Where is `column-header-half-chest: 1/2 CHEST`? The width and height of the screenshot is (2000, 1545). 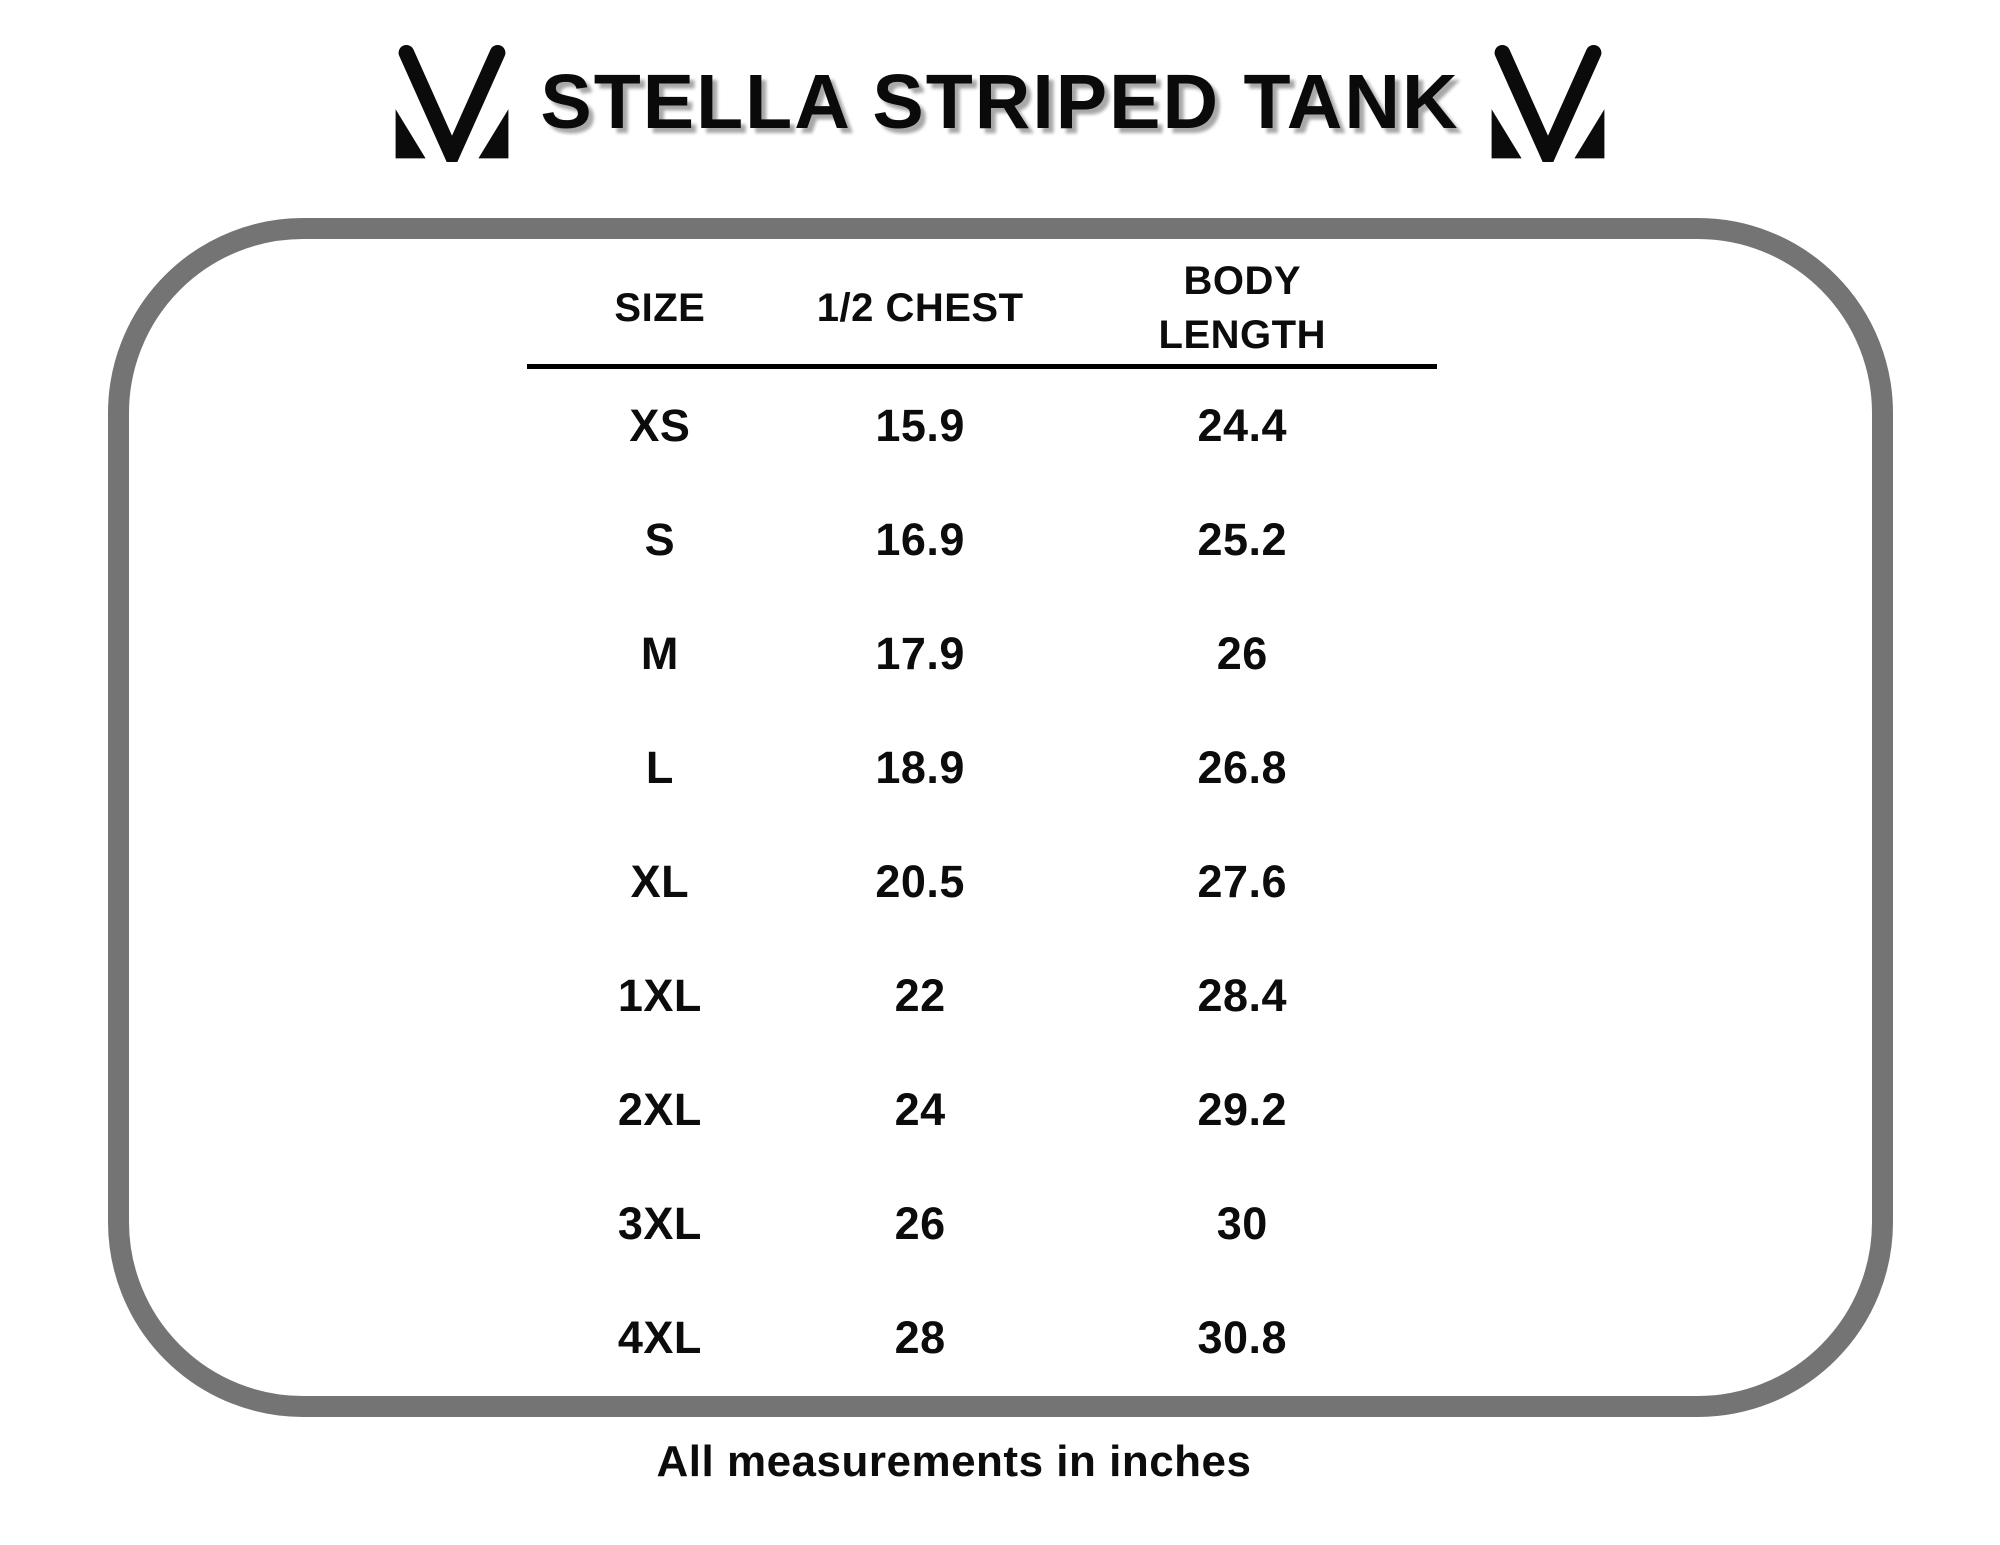 column-header-half-chest: 1/2 CHEST is located at coordinates (920, 308).